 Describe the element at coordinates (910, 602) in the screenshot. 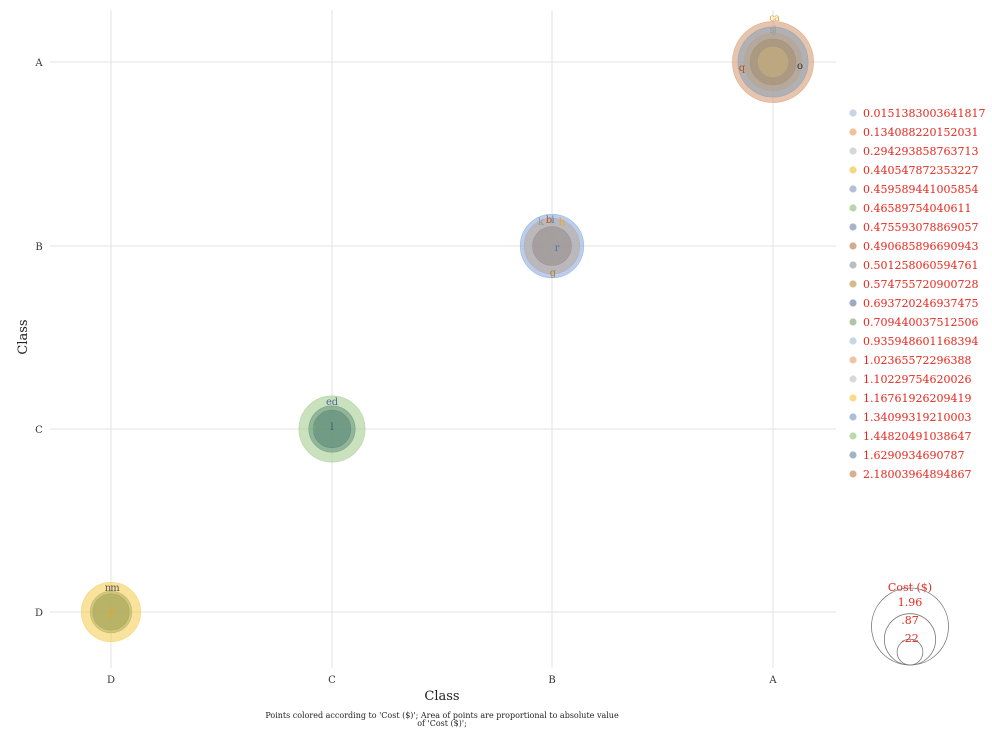

I see `size-legend-label: 1.96` at that location.